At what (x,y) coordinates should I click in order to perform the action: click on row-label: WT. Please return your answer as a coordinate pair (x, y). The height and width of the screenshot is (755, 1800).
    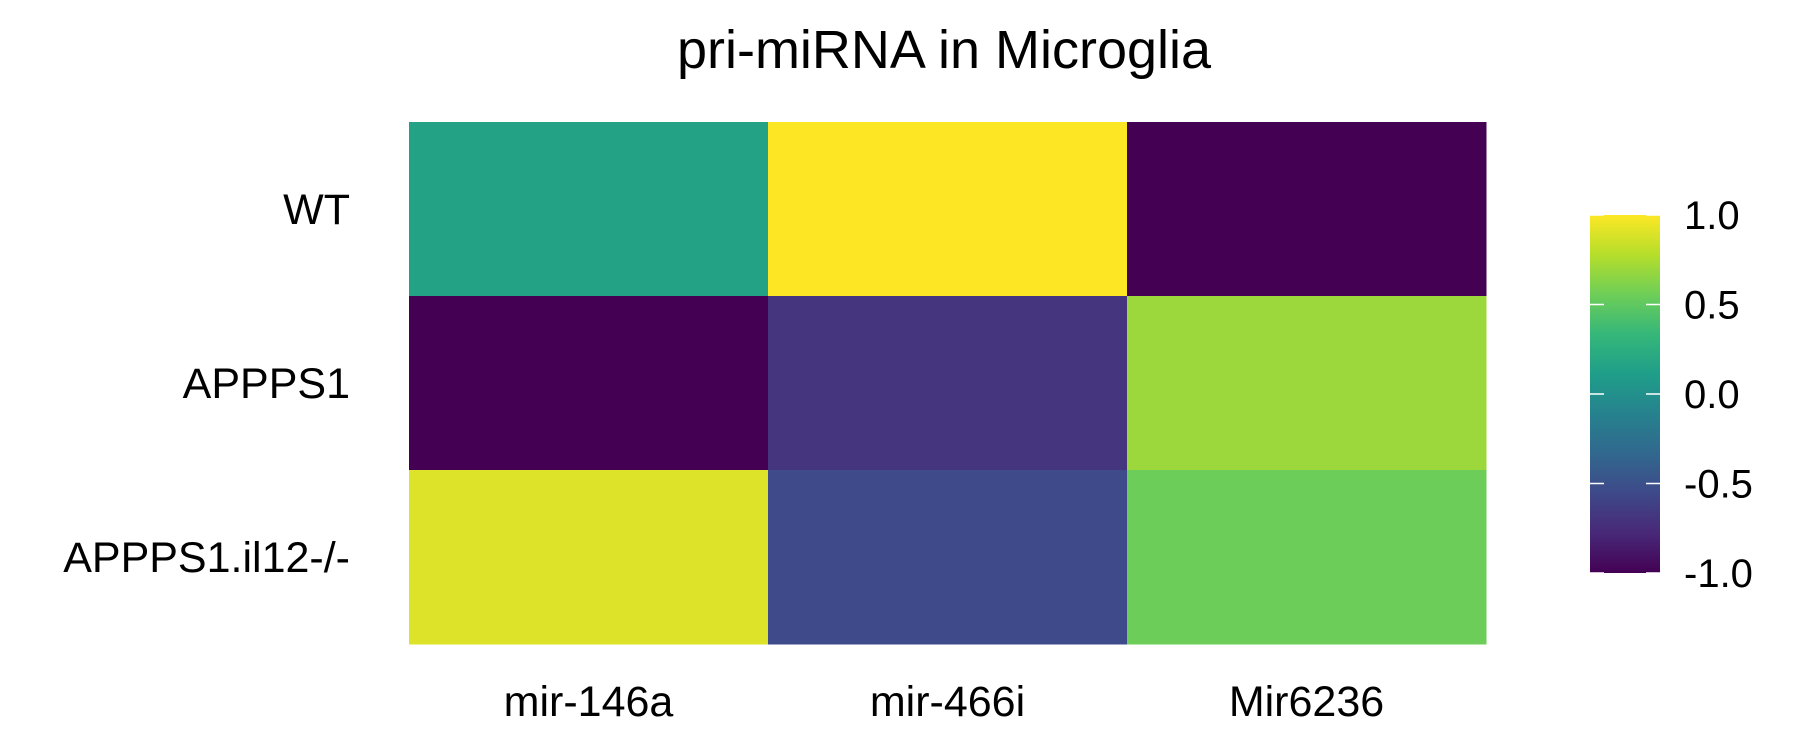
    Looking at the image, I should click on (316, 210).